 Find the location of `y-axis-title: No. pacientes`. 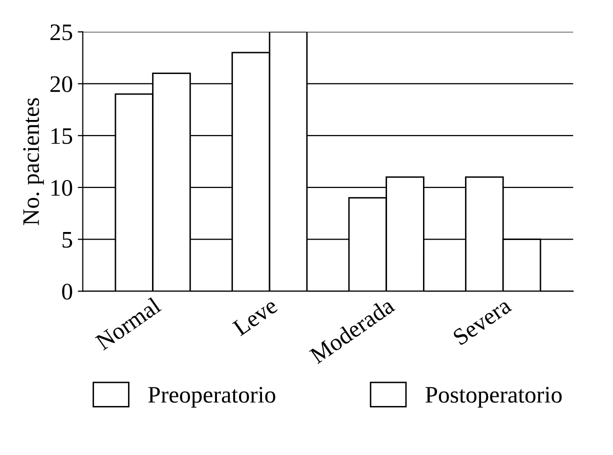

y-axis-title: No. pacientes is located at coordinates (33, 162).